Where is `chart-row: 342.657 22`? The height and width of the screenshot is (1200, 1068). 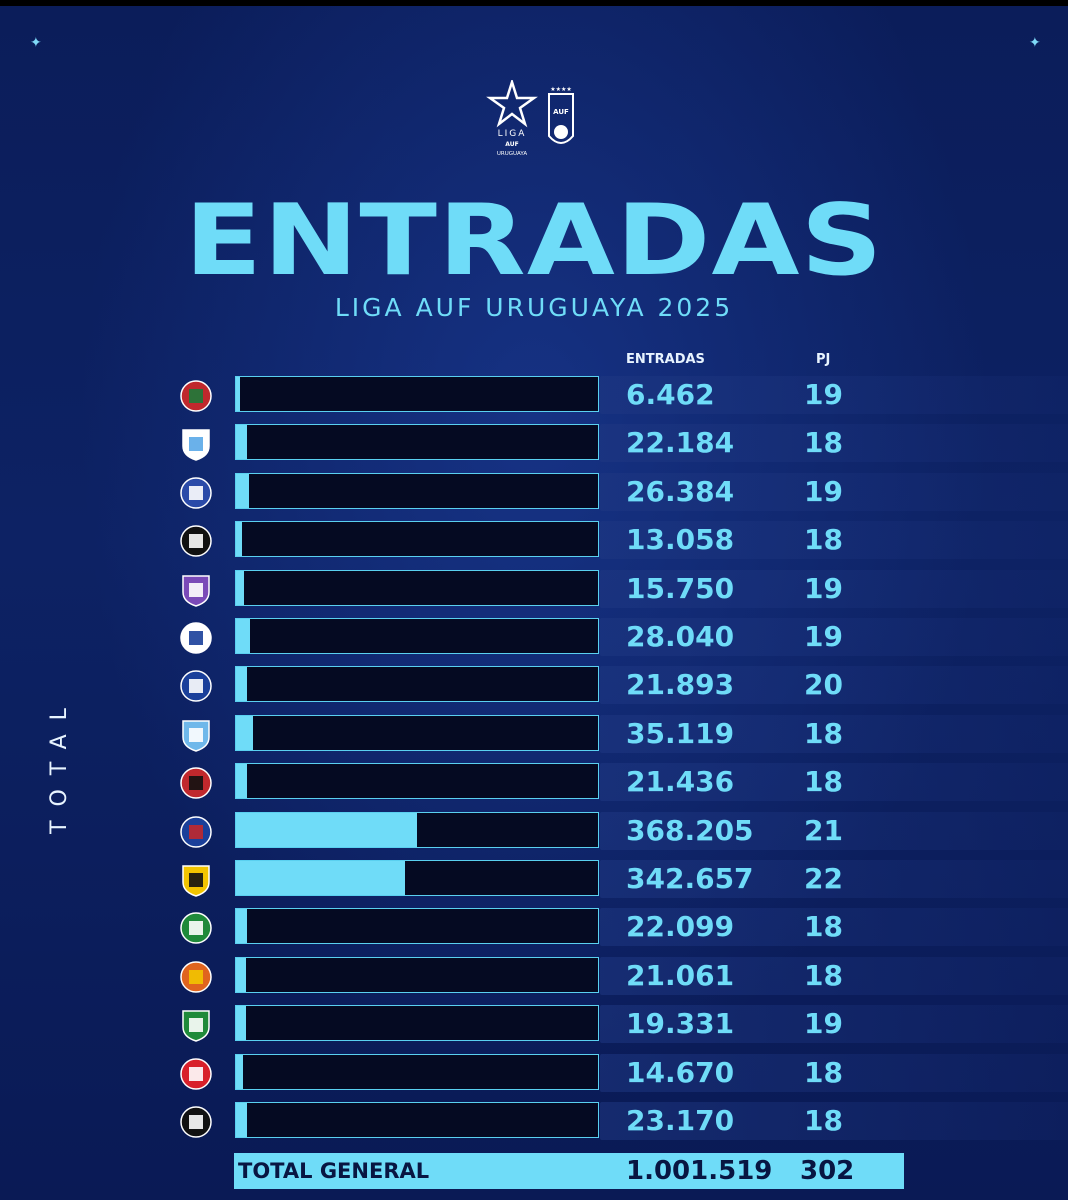
chart-row: 342.657 22 is located at coordinates (619, 881).